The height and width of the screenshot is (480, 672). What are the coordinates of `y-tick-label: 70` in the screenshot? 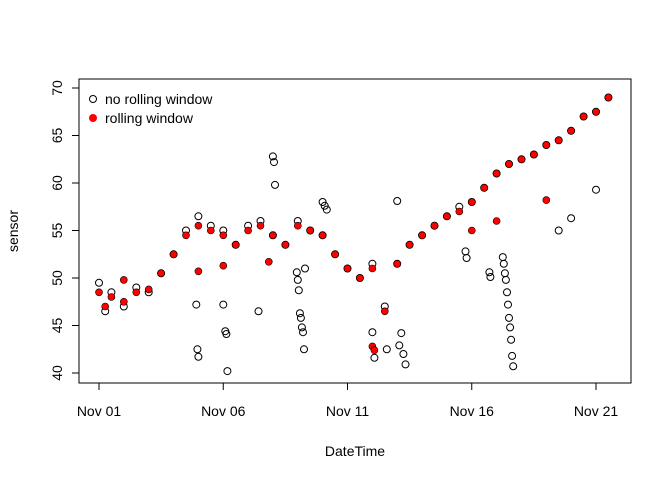 It's located at (57, 88).